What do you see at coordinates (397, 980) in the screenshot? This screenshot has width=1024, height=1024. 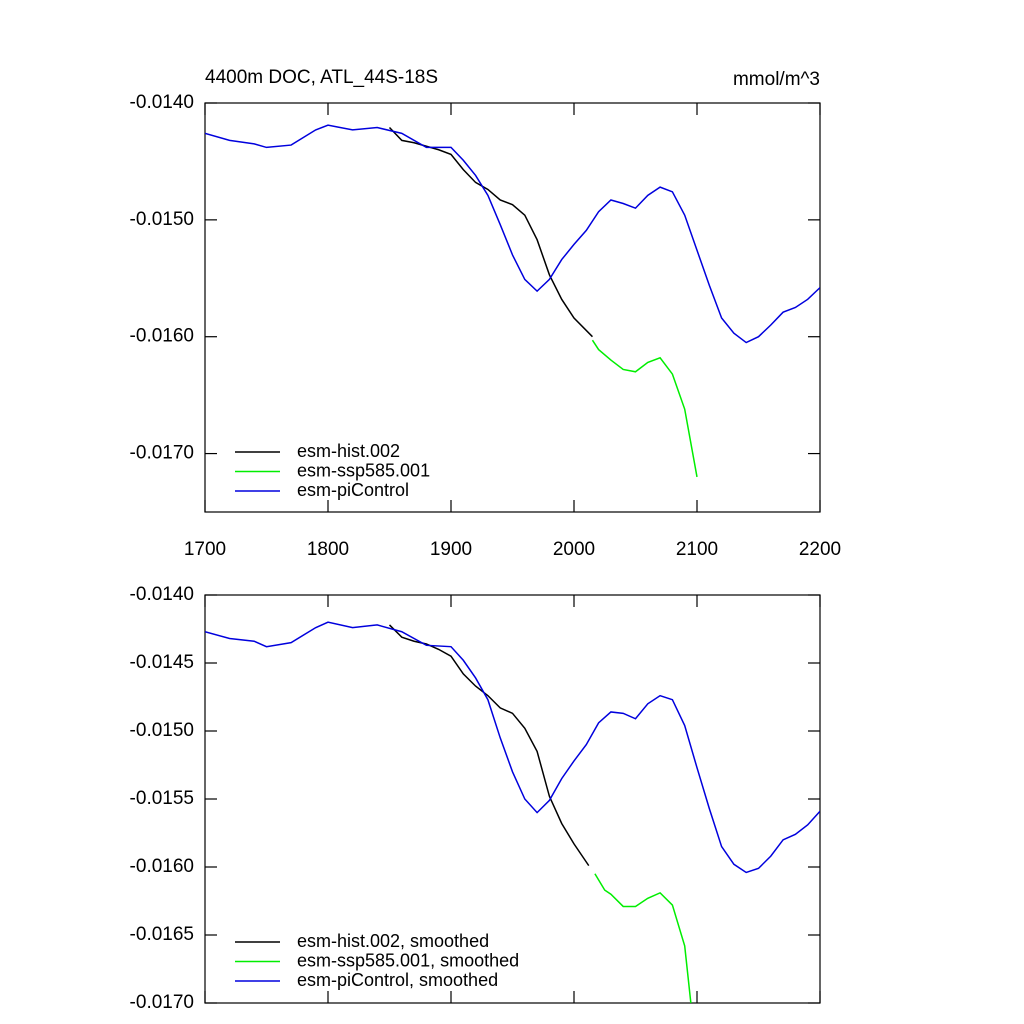 I see `legend-label: esm-piControl, smoothed` at bounding box center [397, 980].